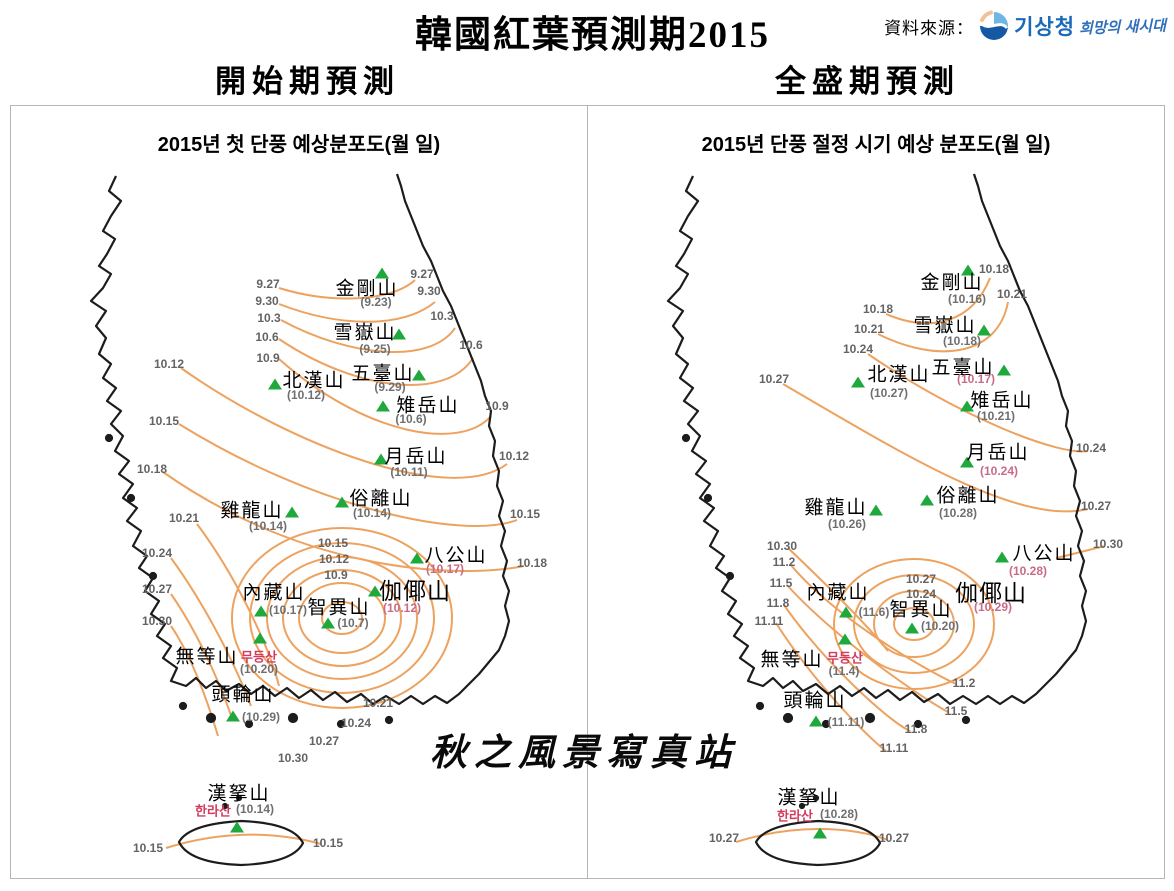 This screenshot has width=1174, height=891. I want to click on contour-label: 9.27, so click(268, 284).